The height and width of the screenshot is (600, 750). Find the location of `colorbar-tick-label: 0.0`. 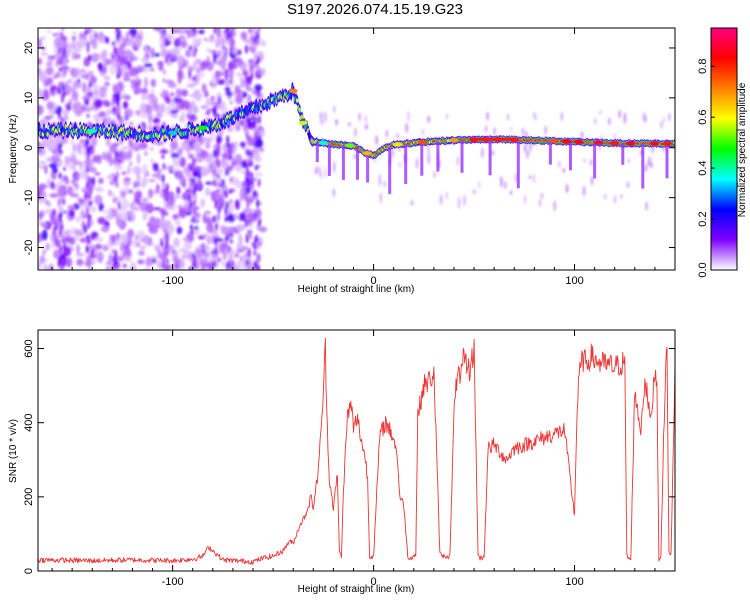

colorbar-tick-label: 0.0 is located at coordinates (703, 269).